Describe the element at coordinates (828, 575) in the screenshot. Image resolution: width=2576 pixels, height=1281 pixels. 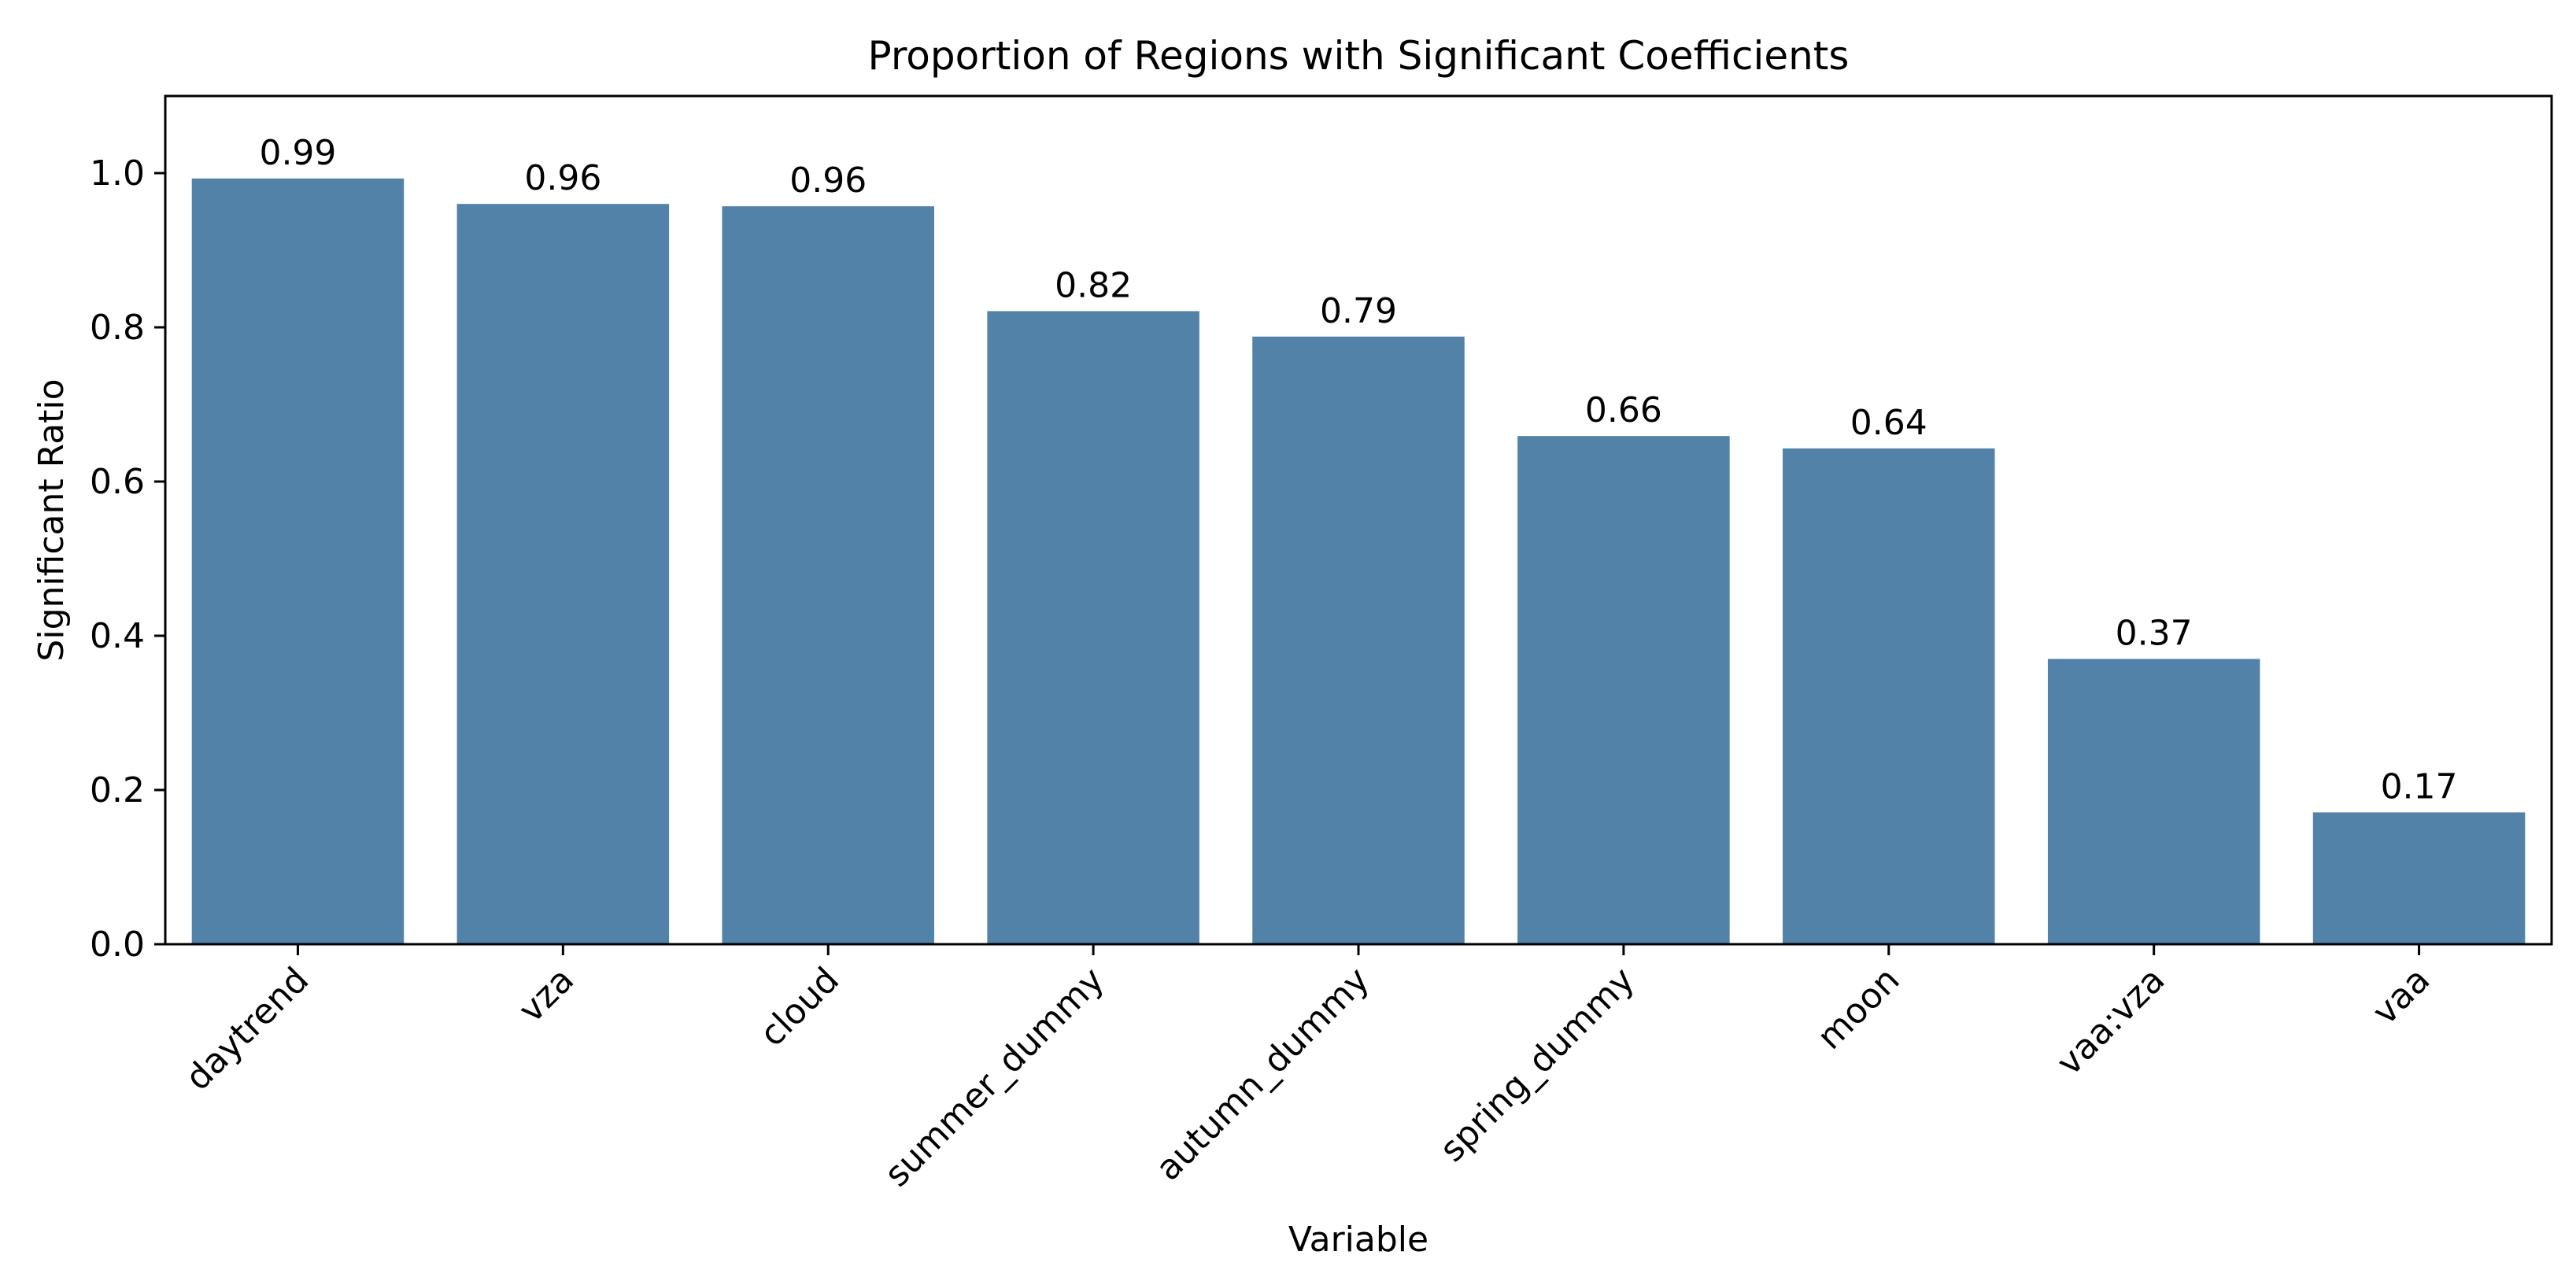
I see `bar-cloud` at that location.